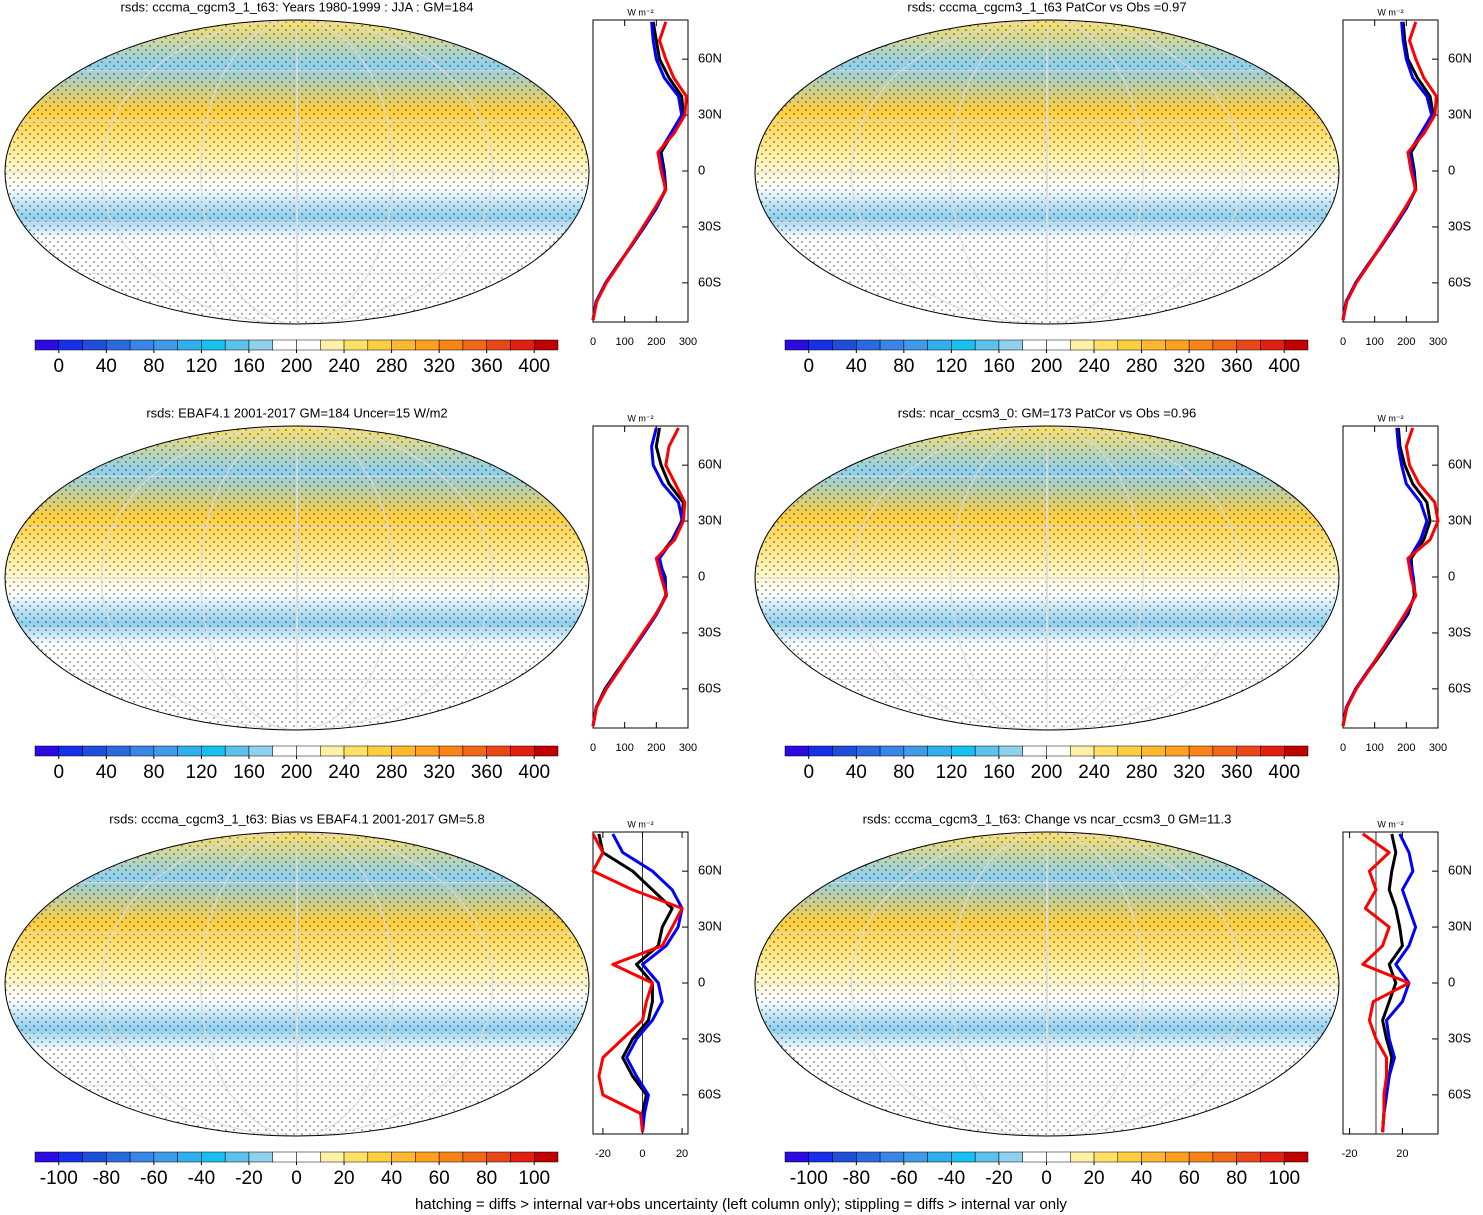  Describe the element at coordinates (1047, 366) in the screenshot. I see `colorbar-label: 200` at that location.